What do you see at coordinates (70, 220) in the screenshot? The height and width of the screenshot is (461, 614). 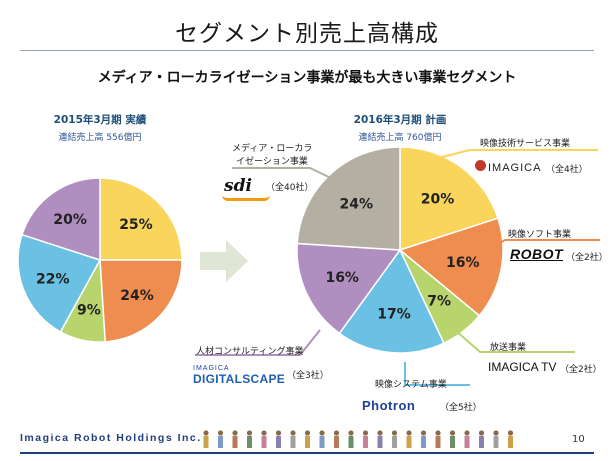 I see `pie-2015-slice-4-label: 20%` at bounding box center [70, 220].